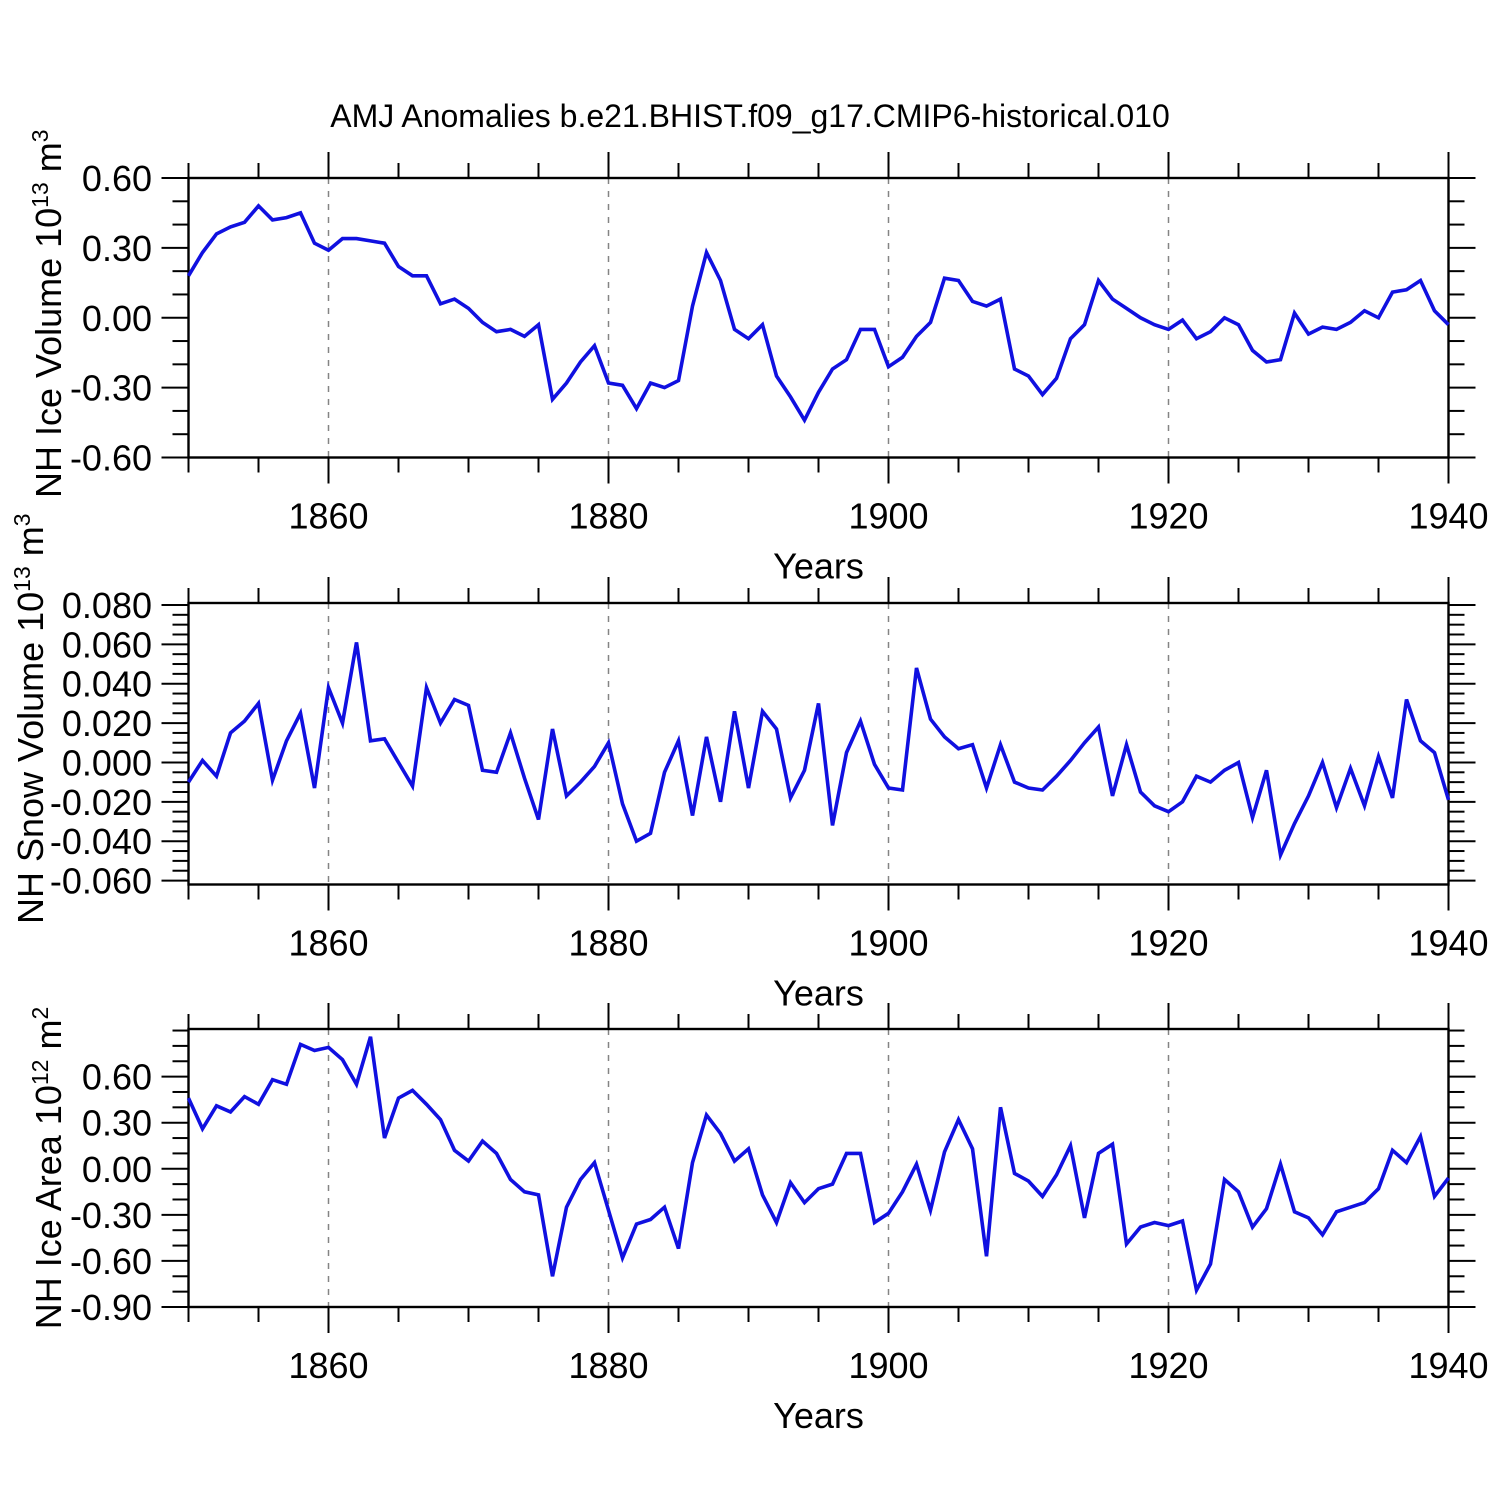 Image resolution: width=1500 pixels, height=1500 pixels. I want to click on nh-ice-volume-line, so click(818, 313).